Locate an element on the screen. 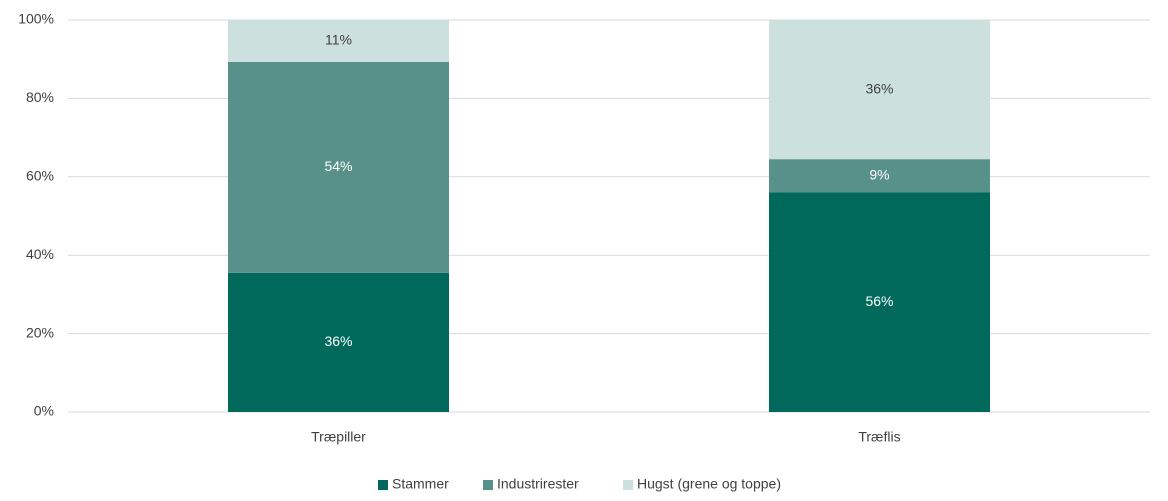  y-tick-label: 0% is located at coordinates (44, 411).